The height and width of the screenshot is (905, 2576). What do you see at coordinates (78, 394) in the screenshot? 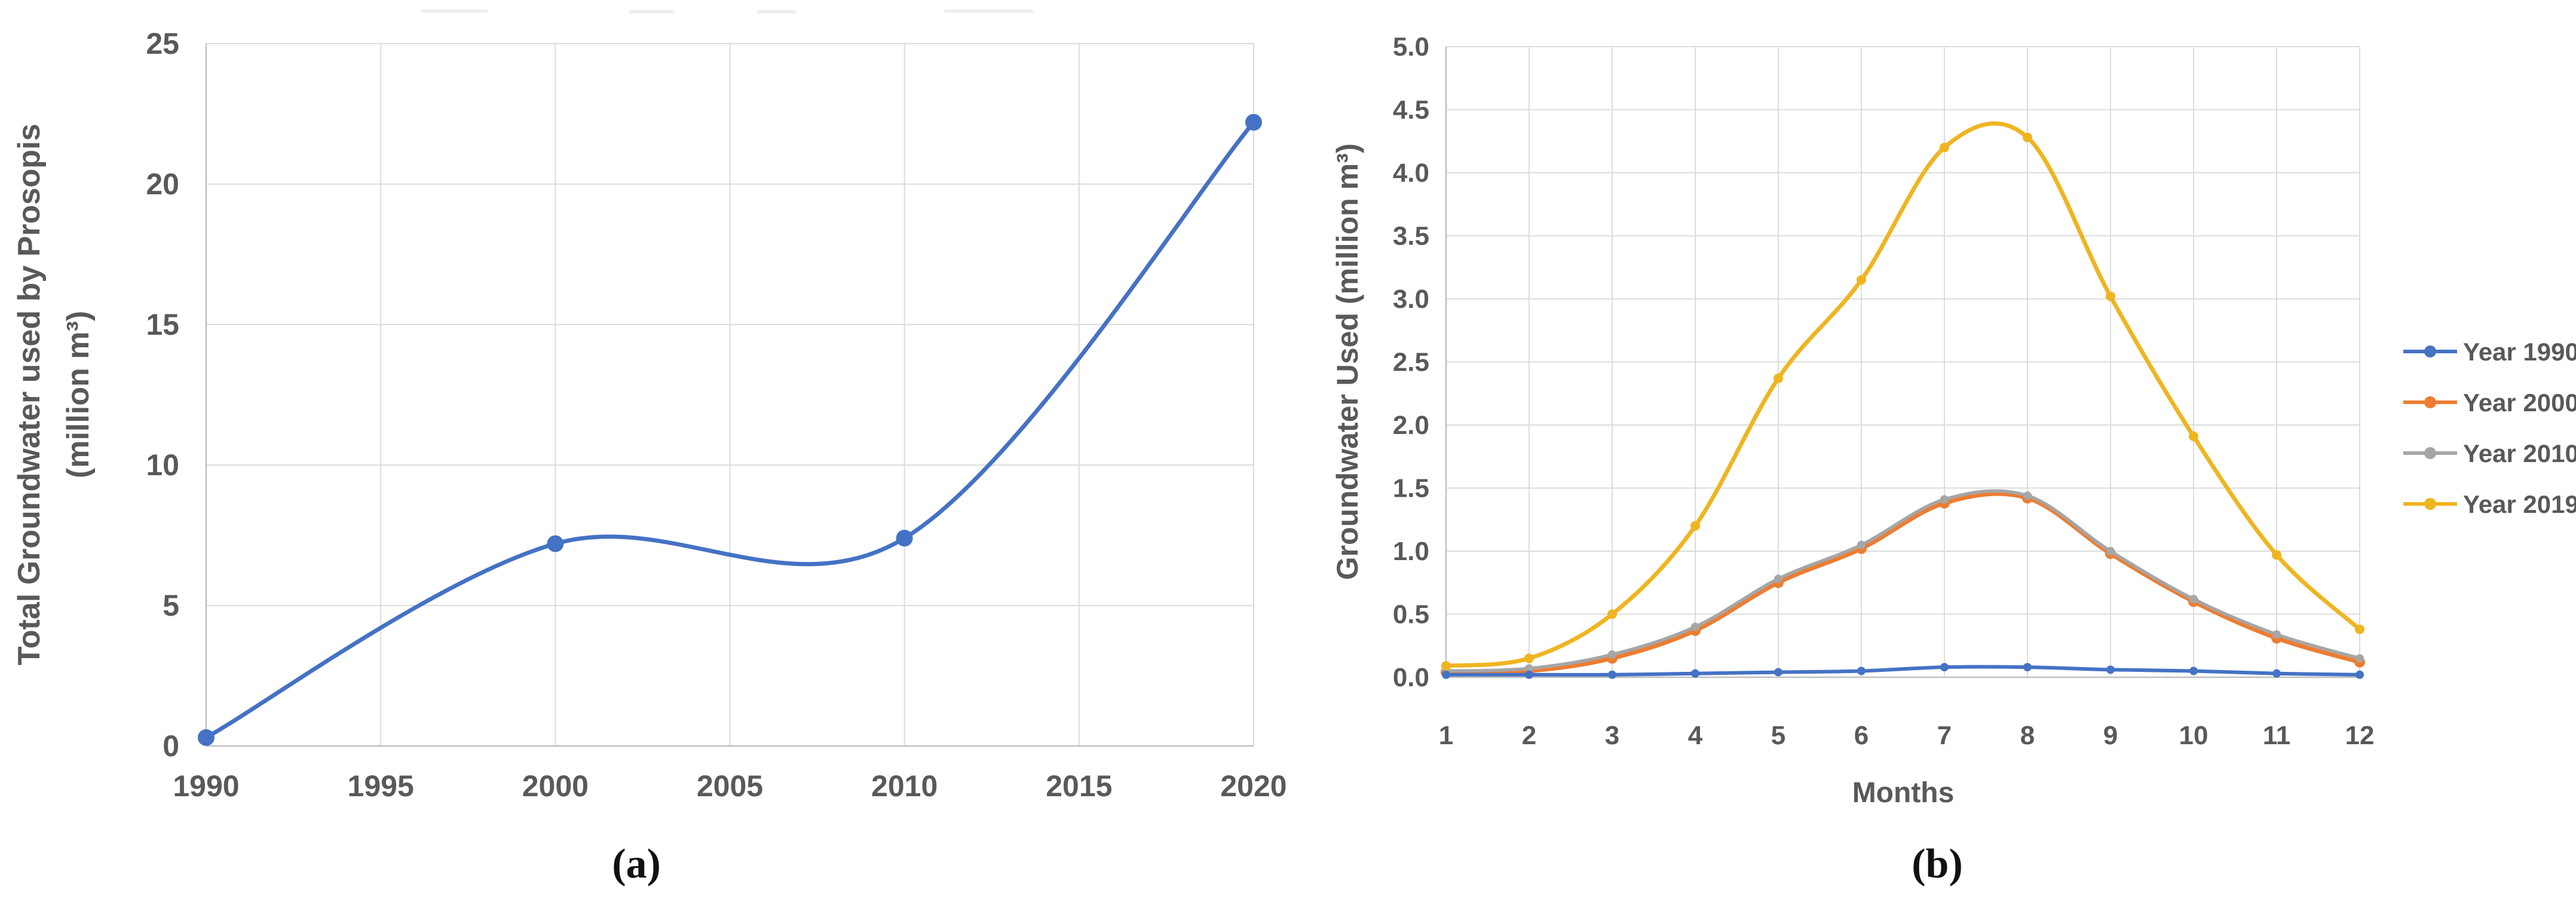
I see `chart-a-y-axis-title-line2: (million m³)` at bounding box center [78, 394].